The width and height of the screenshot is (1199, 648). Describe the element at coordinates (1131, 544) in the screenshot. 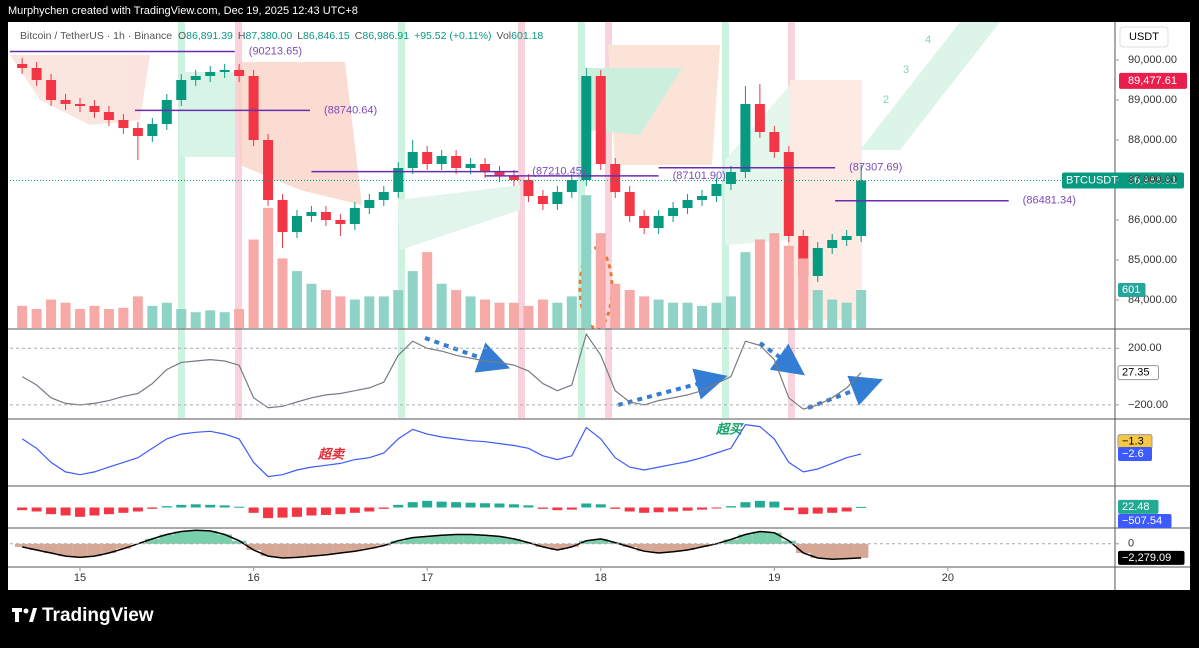

I see `y-tick-label: 0` at that location.